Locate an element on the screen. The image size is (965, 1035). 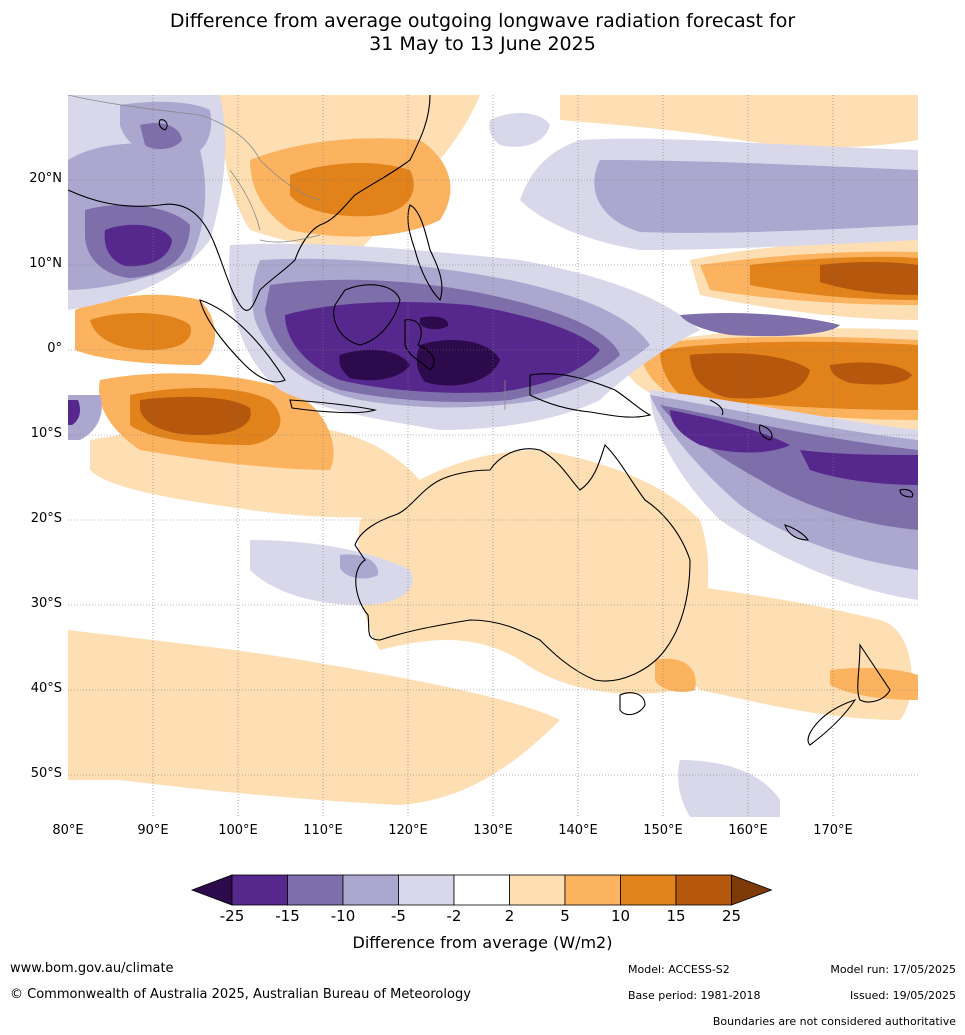
colorbar is located at coordinates (482, 890).